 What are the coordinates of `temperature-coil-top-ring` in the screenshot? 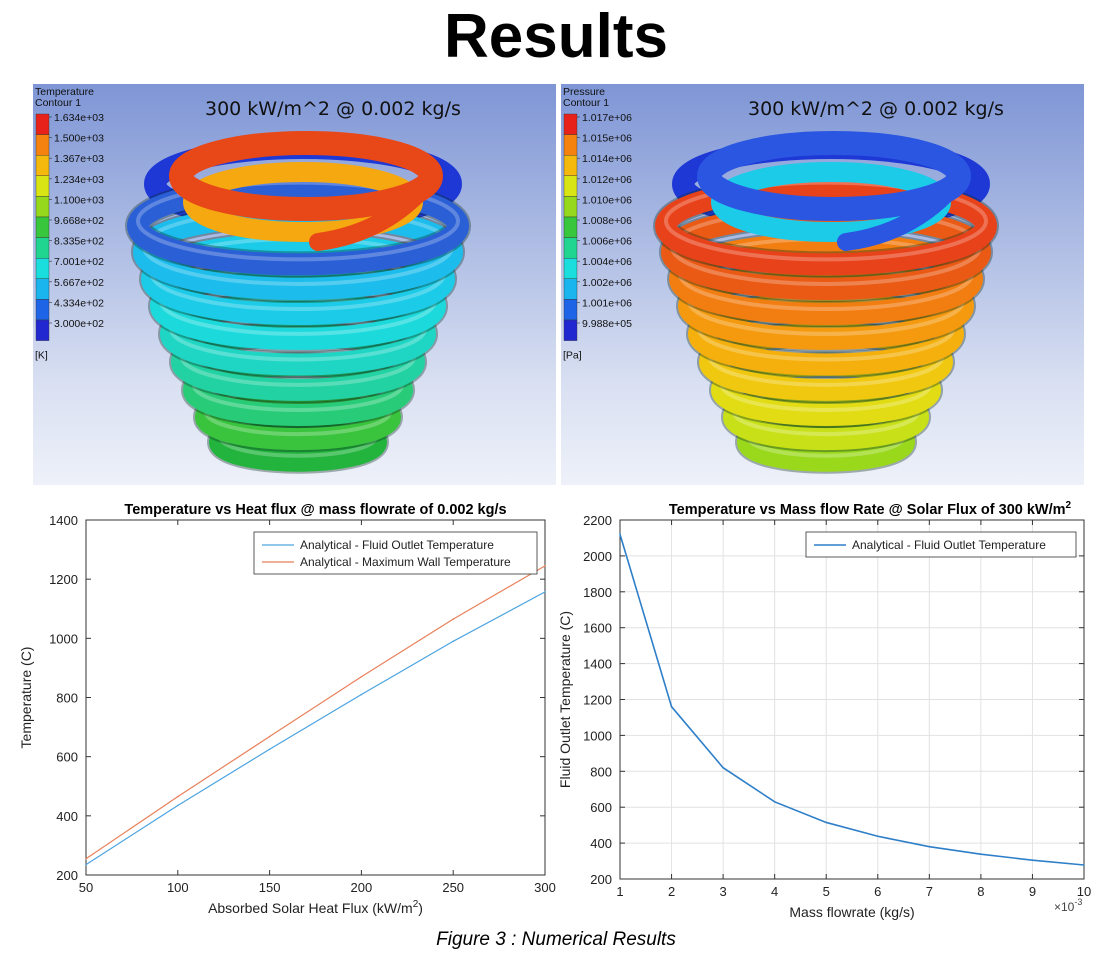 It's located at (306, 176).